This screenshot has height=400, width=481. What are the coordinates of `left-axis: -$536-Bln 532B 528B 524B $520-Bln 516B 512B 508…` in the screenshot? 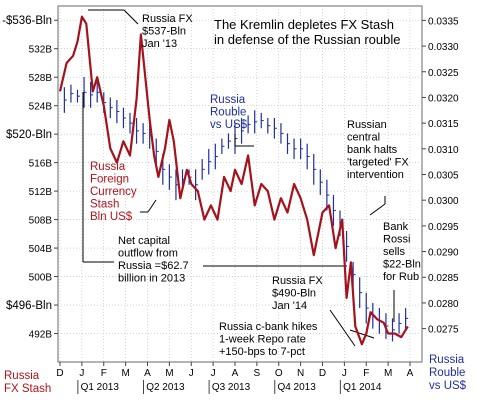 It's located at (30, 177).